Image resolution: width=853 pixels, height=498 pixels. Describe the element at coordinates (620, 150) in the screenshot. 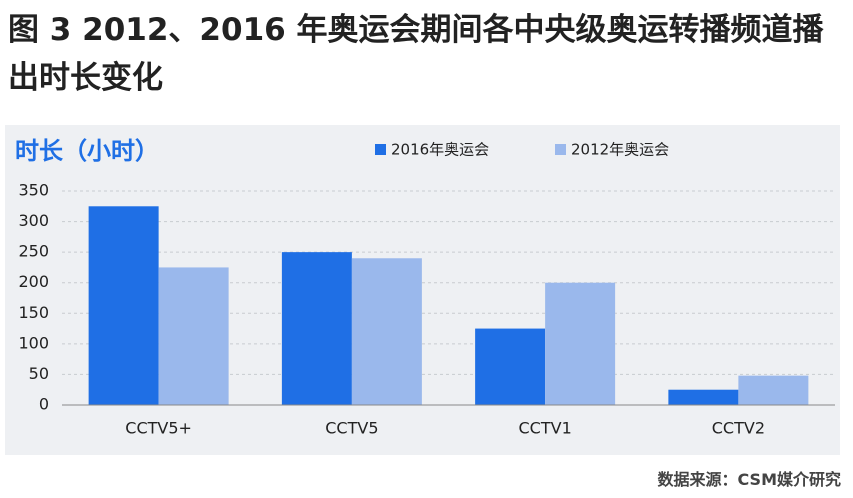

I see `legend-label: 2012年奥运会` at that location.